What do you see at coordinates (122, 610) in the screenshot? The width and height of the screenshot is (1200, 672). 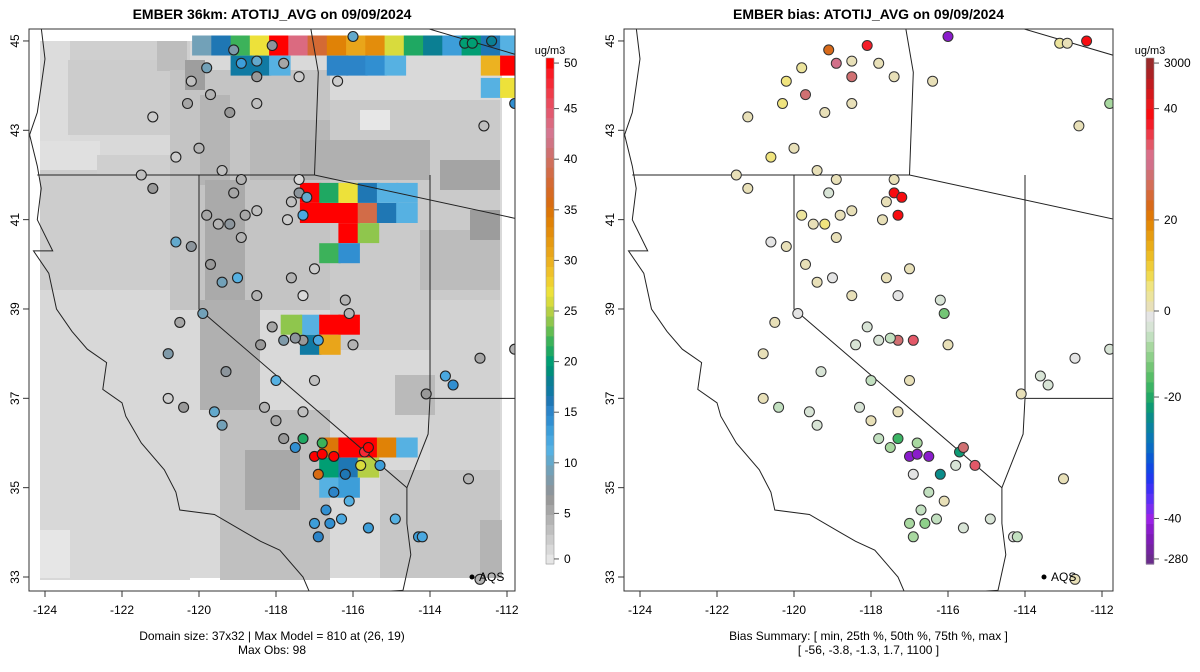 I see `x-tick-label: -122` at bounding box center [122, 610].